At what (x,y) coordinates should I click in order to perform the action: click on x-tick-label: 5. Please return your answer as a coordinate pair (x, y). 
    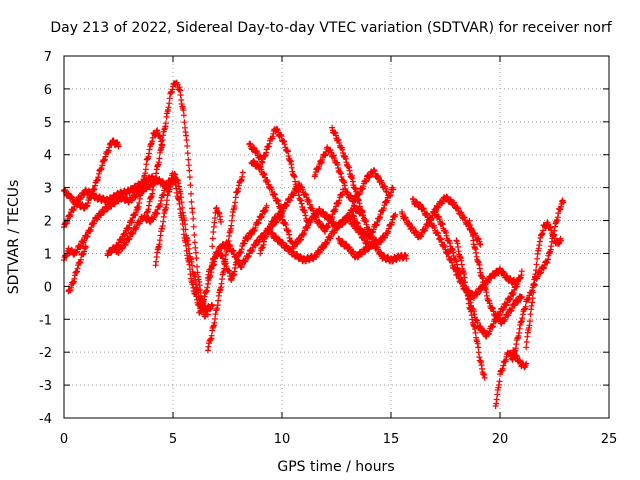
    Looking at the image, I should click on (173, 439).